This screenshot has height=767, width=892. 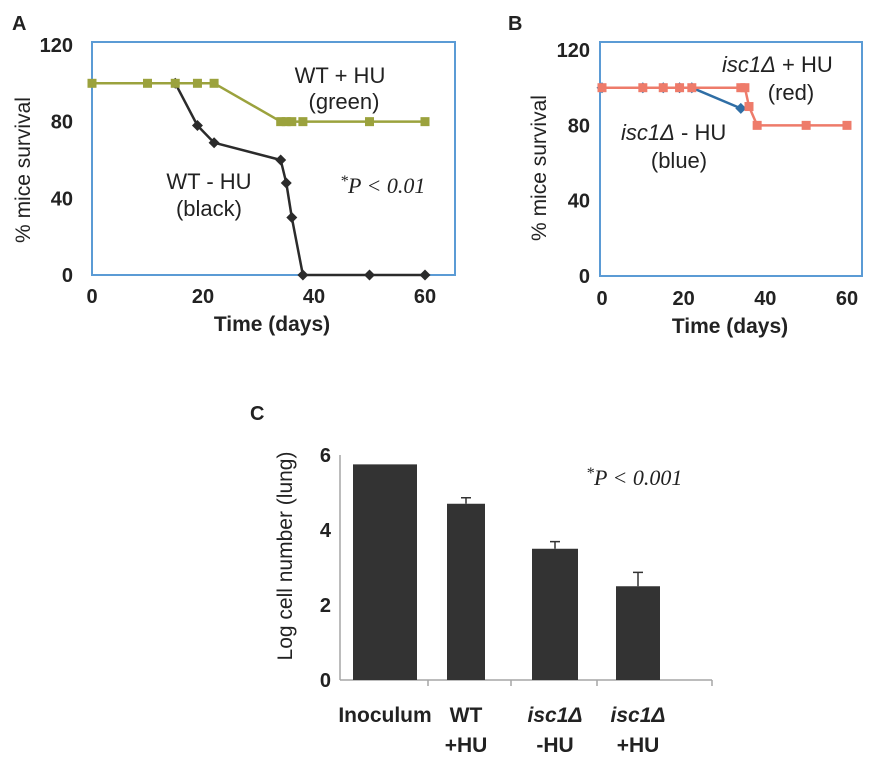 I want to click on series-label-isc1-plus-hu: isc1Δ + HU, so click(x=777, y=64).